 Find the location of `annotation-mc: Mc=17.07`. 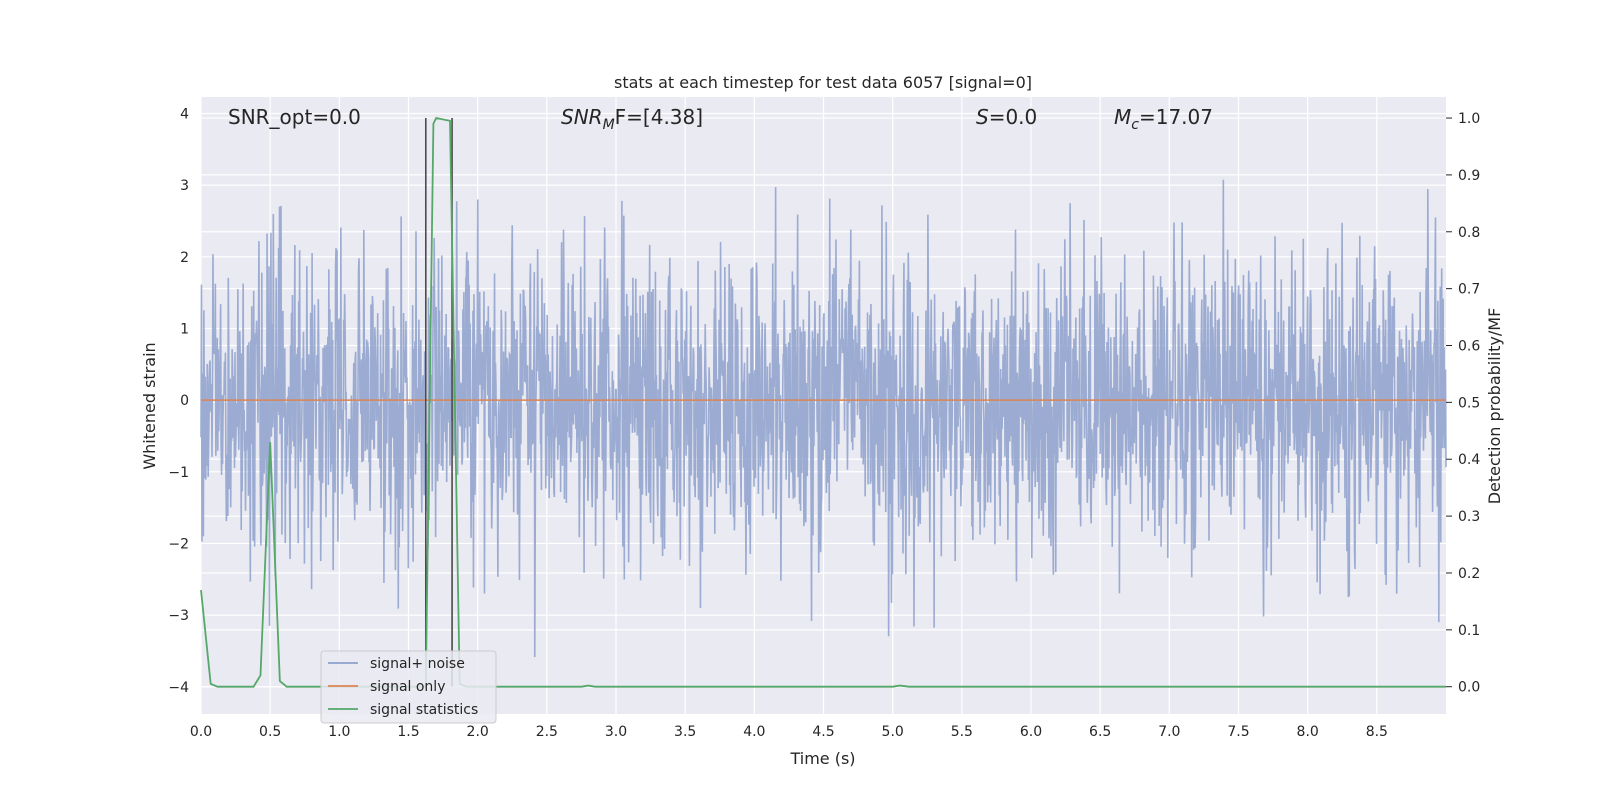

annotation-mc: Mc=17.07 is located at coordinates (1163, 119).